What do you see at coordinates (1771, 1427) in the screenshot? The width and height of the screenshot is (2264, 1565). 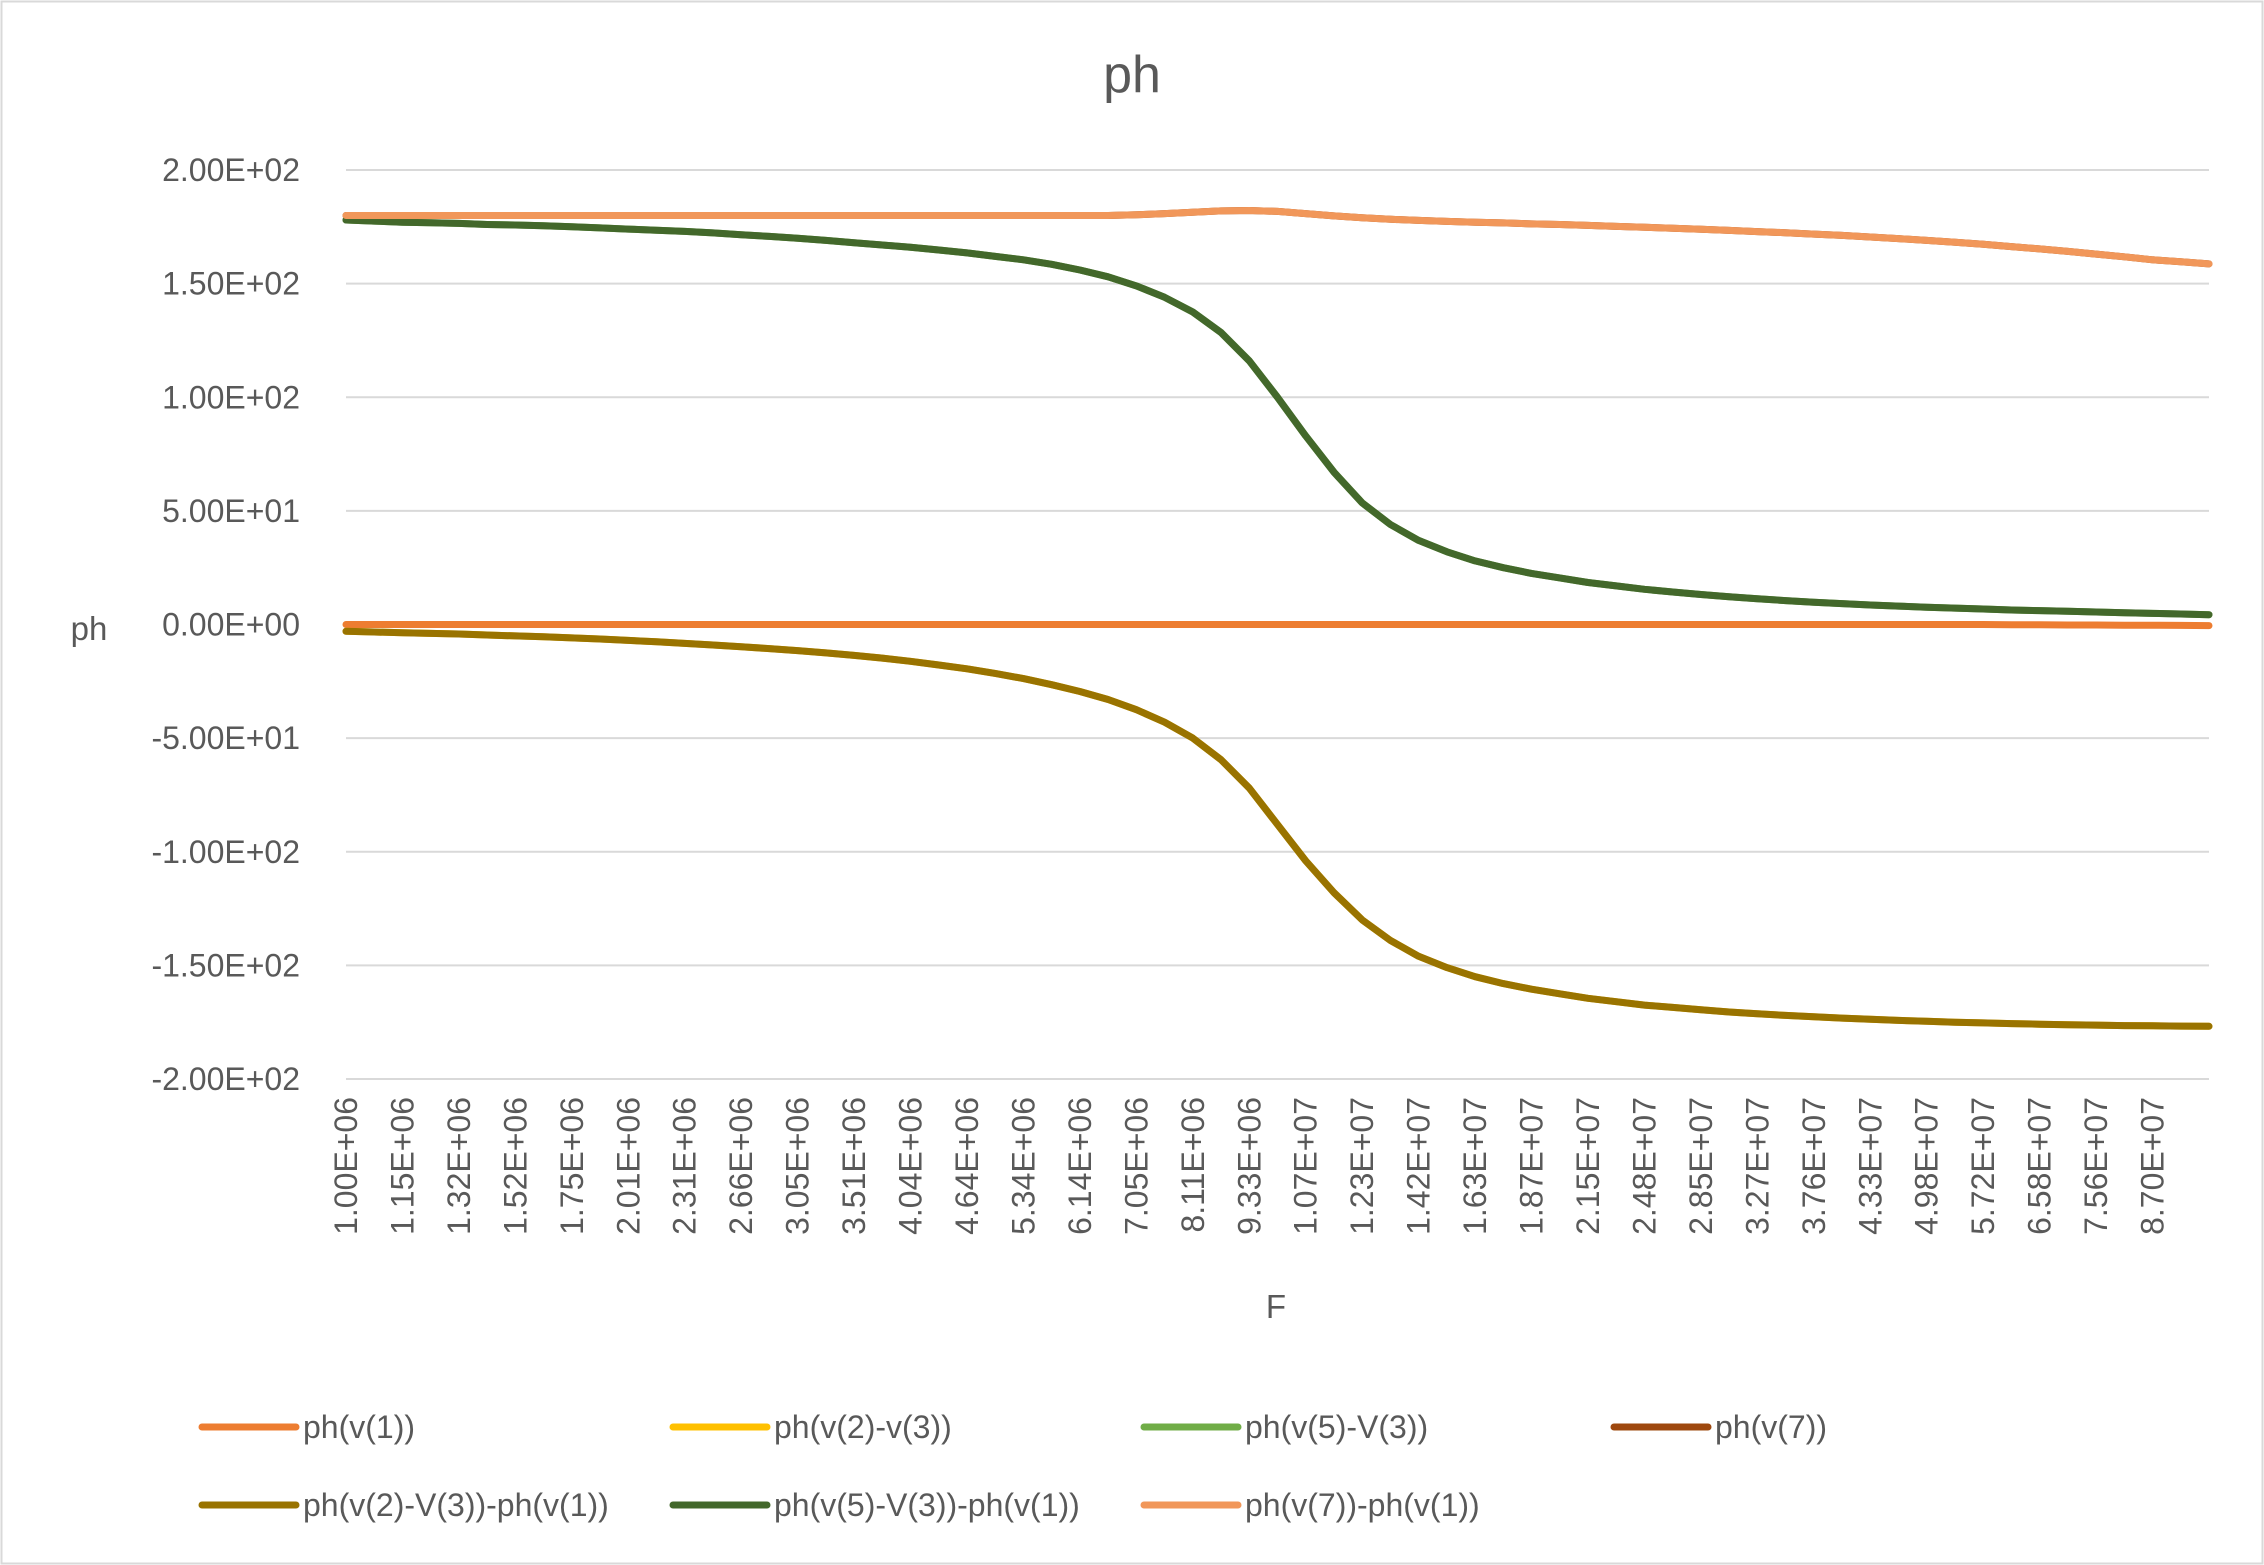 I see `legend-label: ph(v(7))` at bounding box center [1771, 1427].